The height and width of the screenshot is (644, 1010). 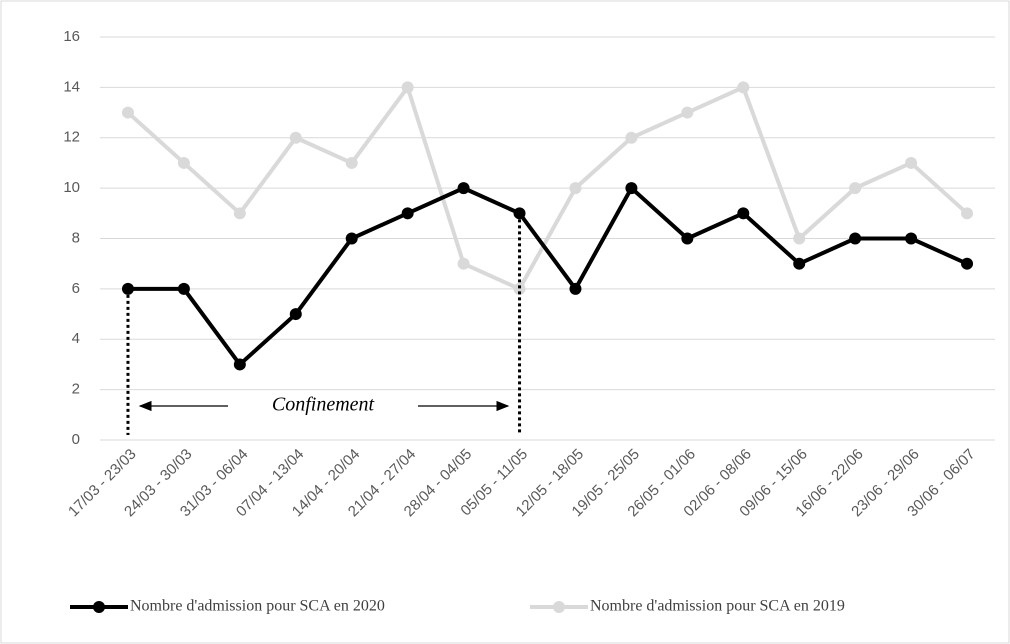 What do you see at coordinates (71, 137) in the screenshot?
I see `y-tick-label: 12` at bounding box center [71, 137].